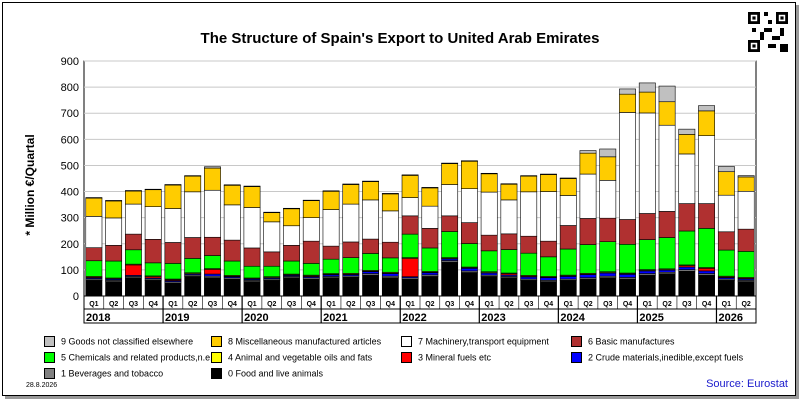 Image resolution: width=800 pixels, height=400 pixels. What do you see at coordinates (300, 357) in the screenshot?
I see `legend-label: 4 Animal and vegetable oils and fats` at bounding box center [300, 357].